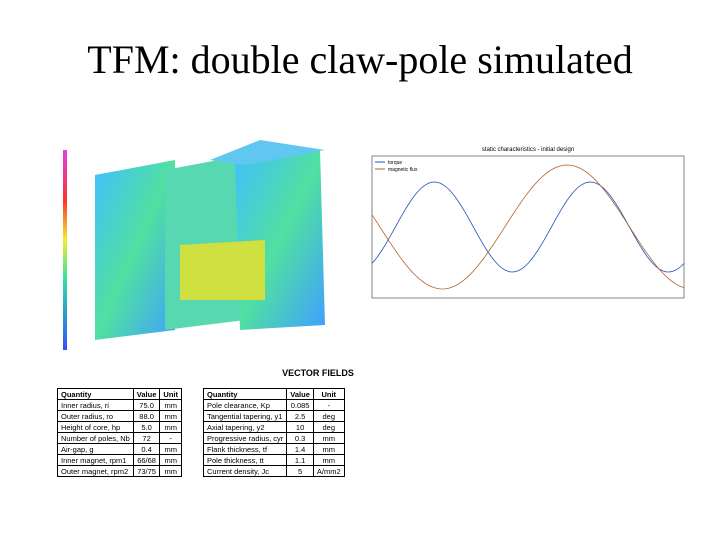  I want to click on table-cell: Inner radius, ri, so click(95, 405).